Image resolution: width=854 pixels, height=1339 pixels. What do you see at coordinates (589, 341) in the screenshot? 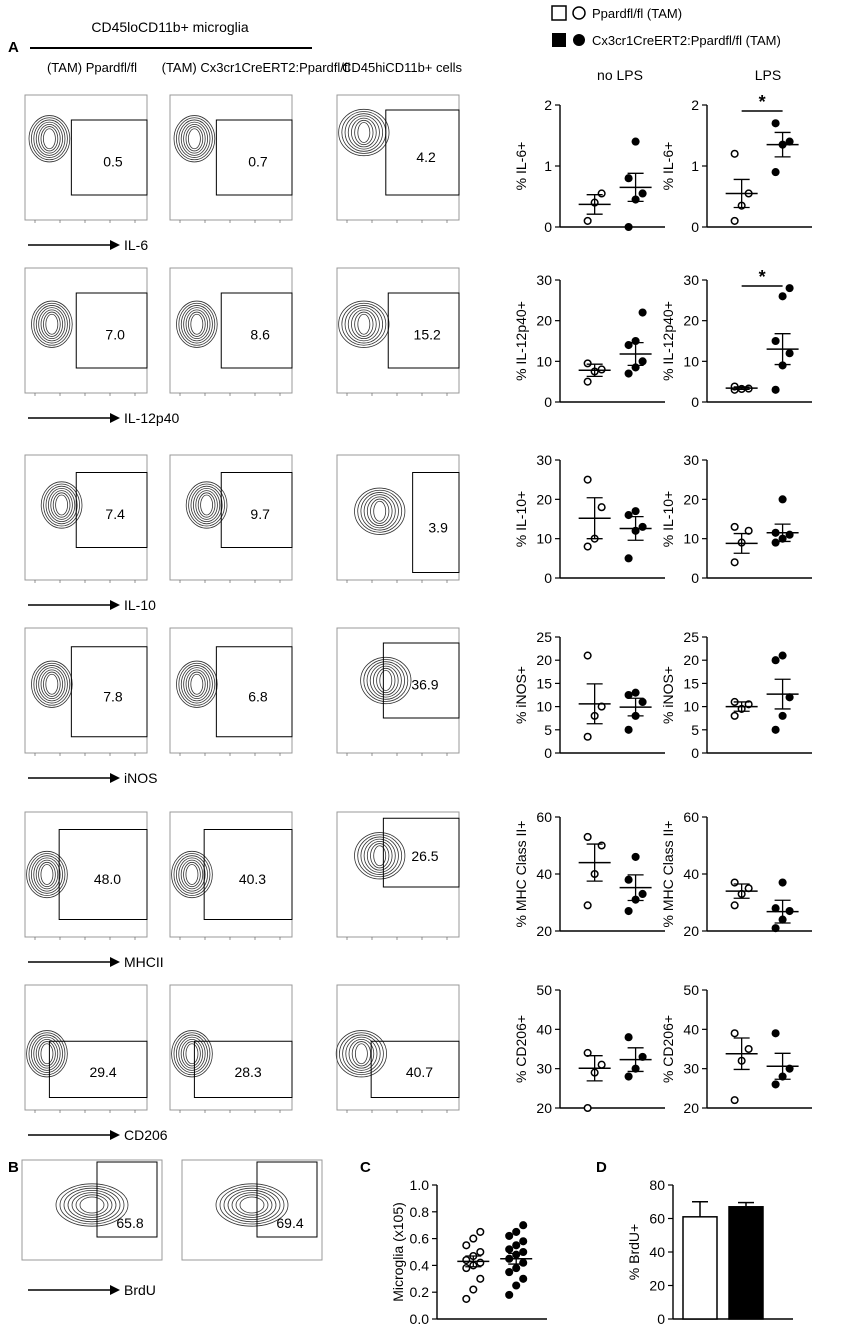
I see `chart-il12-nolps: 0 10 20 30 % IL-12p40+` at bounding box center [589, 341].